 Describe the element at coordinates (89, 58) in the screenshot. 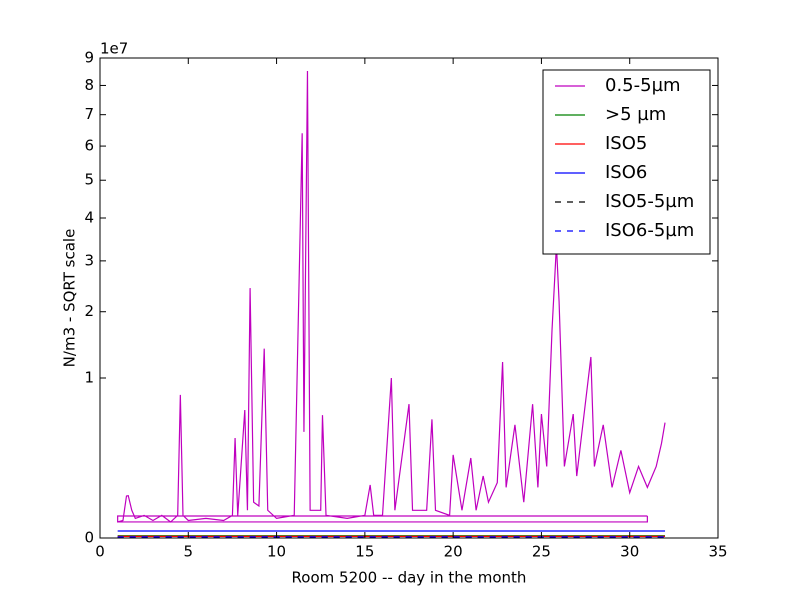

I see `y-tick-label: 9` at that location.